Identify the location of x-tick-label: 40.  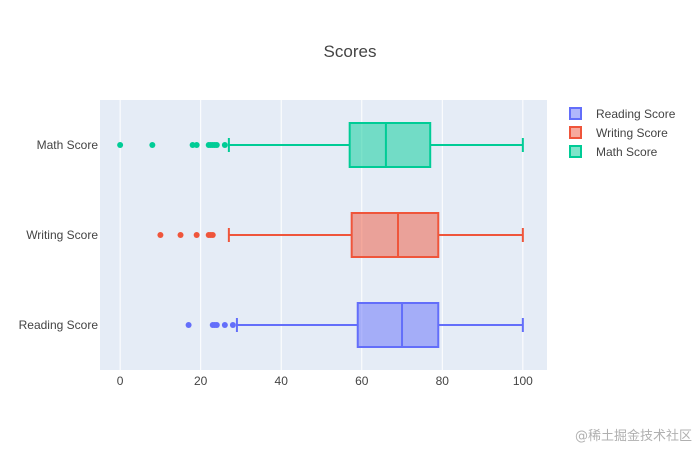
(282, 381).